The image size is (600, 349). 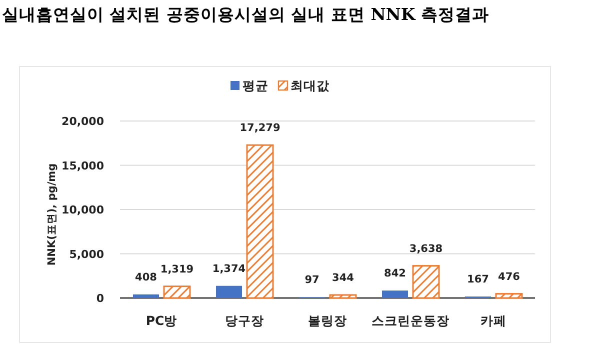 What do you see at coordinates (312, 280) in the screenshot?
I see `data-label: 97` at bounding box center [312, 280].